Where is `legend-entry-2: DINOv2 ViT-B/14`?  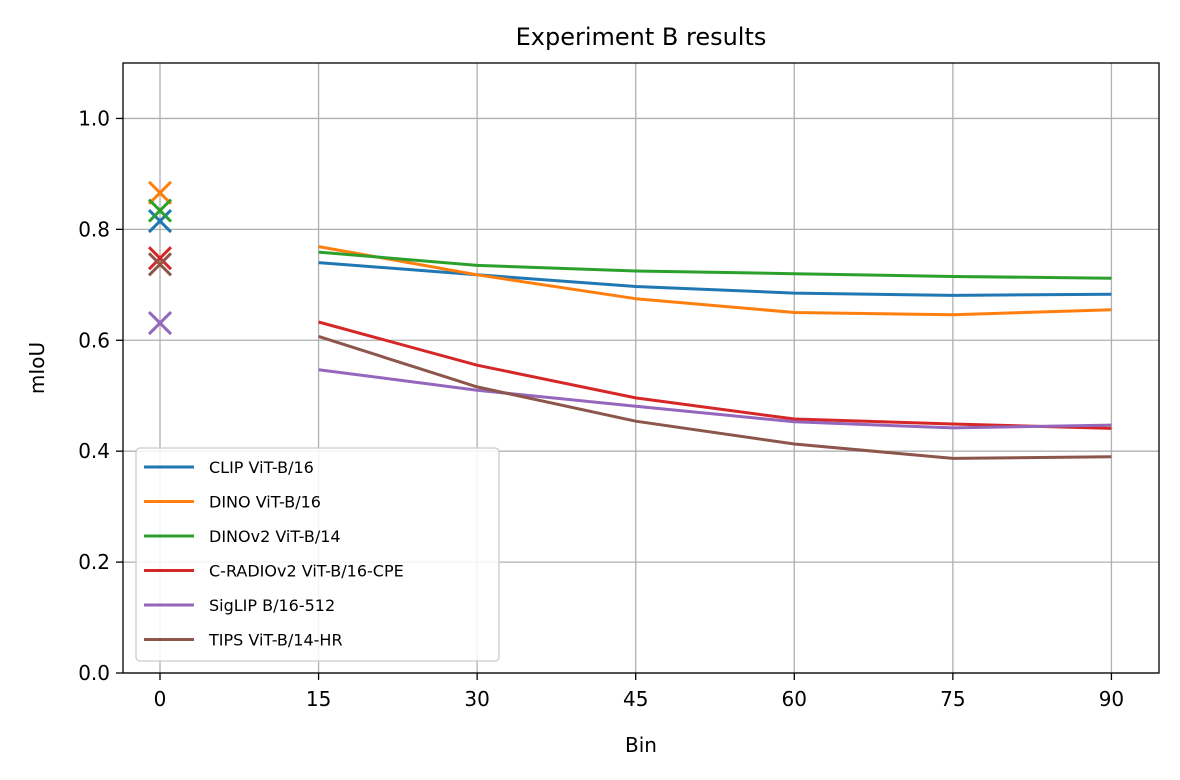
legend-entry-2: DINOv2 ViT-B/14 is located at coordinates (242, 536).